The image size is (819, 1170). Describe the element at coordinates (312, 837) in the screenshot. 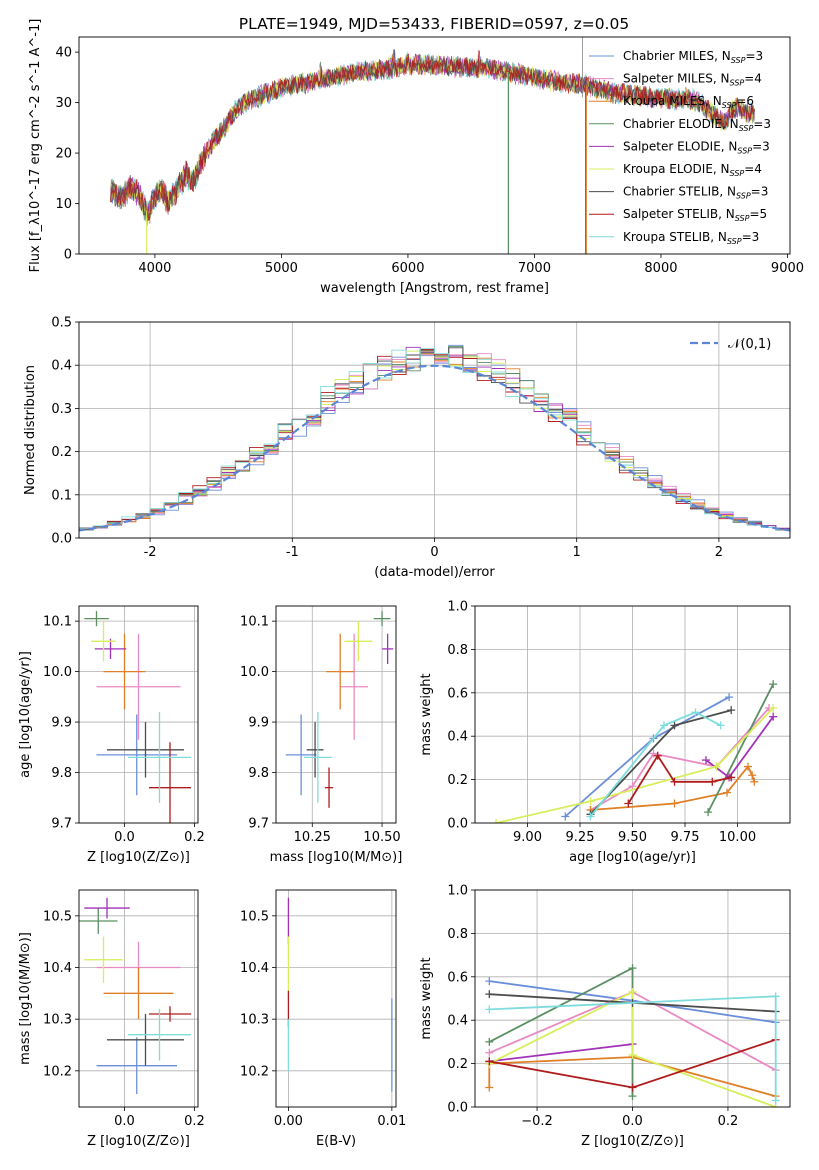

I see `x-tick-label: 10.25` at that location.